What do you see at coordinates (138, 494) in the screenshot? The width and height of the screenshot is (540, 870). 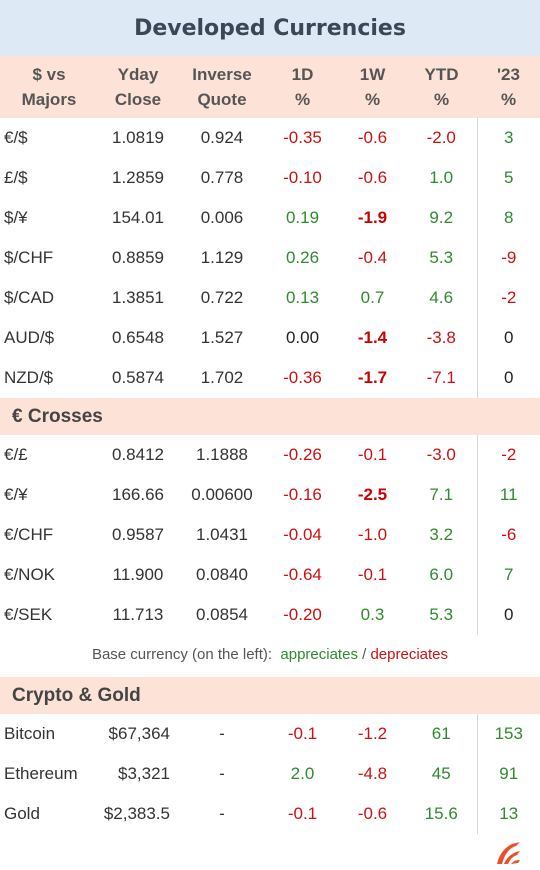 I see `yday-close: 166.66` at bounding box center [138, 494].